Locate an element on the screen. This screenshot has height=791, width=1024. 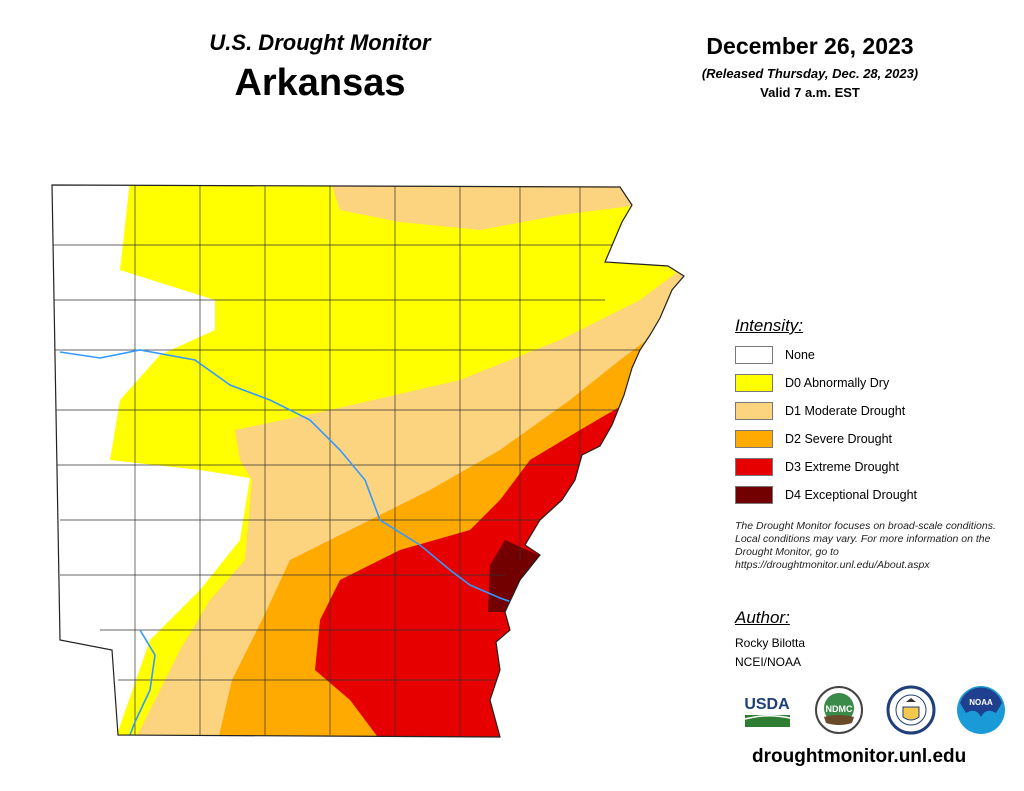
red-river is located at coordinates (141, 683).